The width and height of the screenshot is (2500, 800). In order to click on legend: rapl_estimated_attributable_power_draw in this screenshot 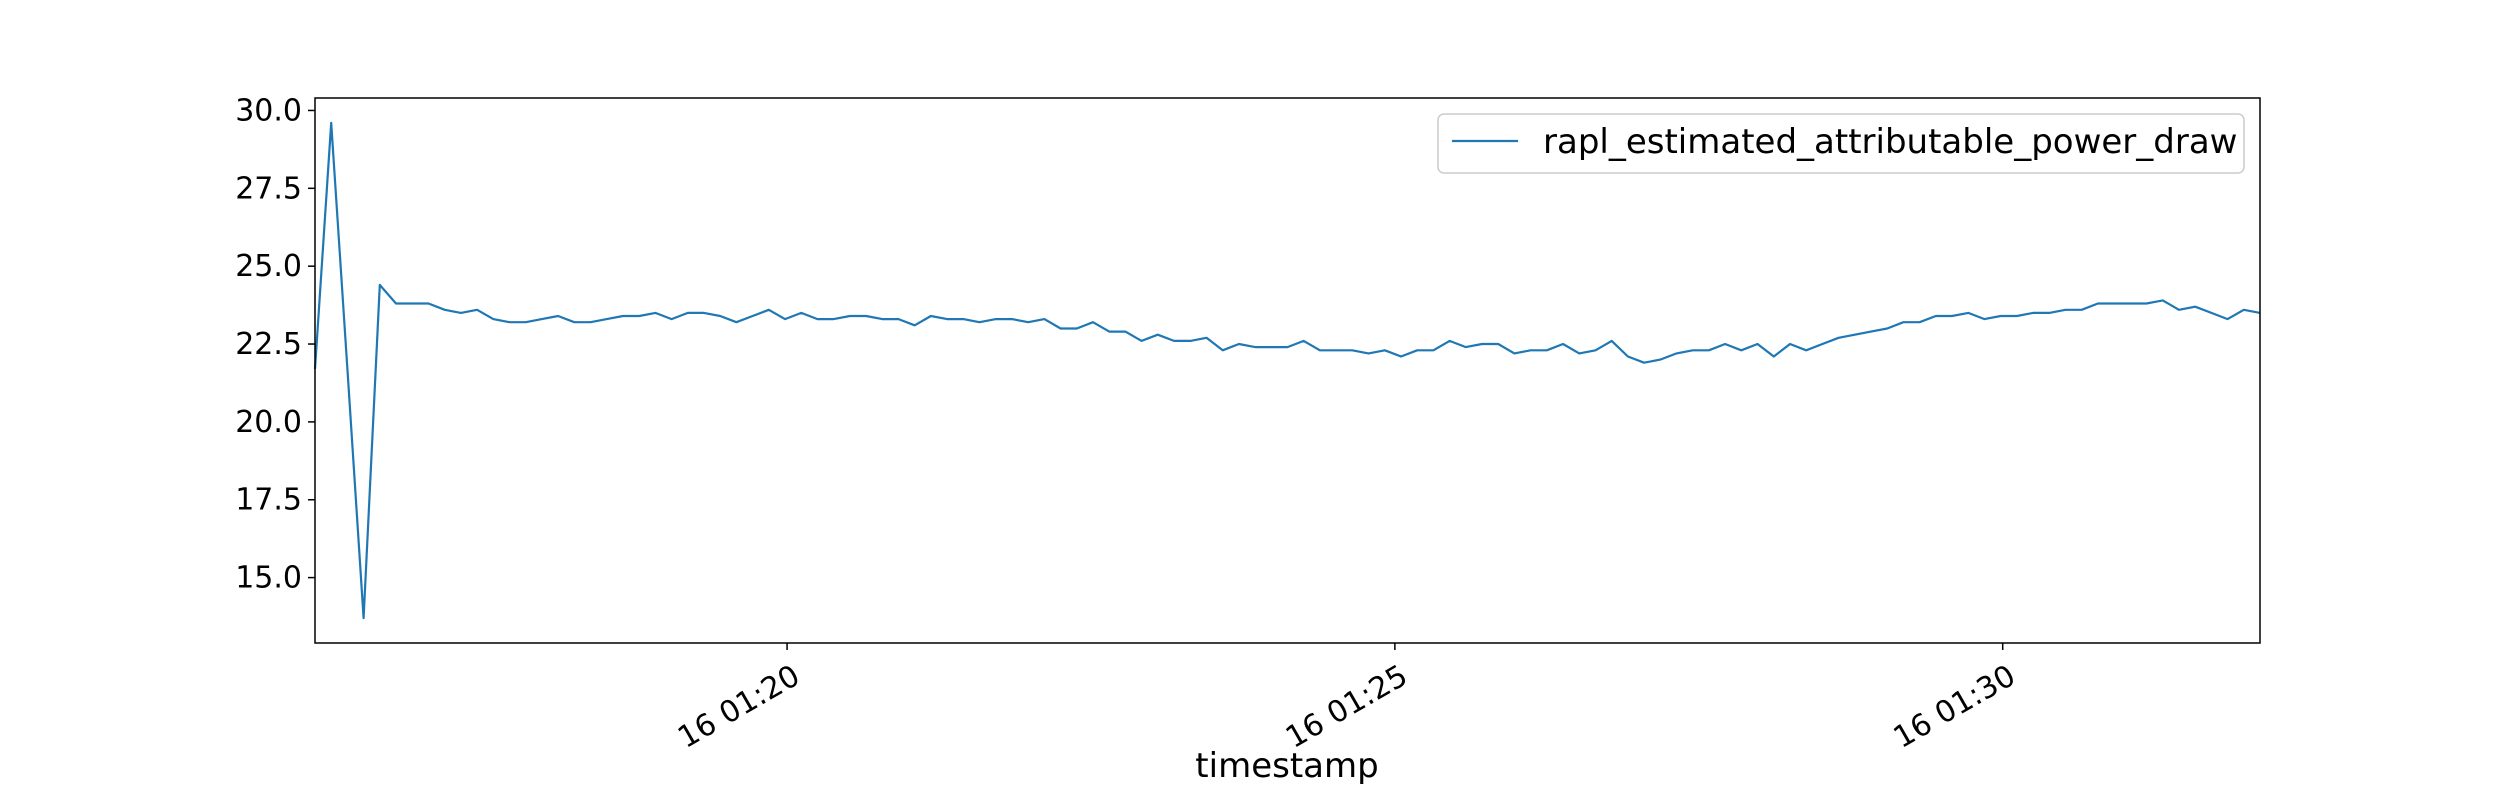, I will do `click(1841, 143)`.